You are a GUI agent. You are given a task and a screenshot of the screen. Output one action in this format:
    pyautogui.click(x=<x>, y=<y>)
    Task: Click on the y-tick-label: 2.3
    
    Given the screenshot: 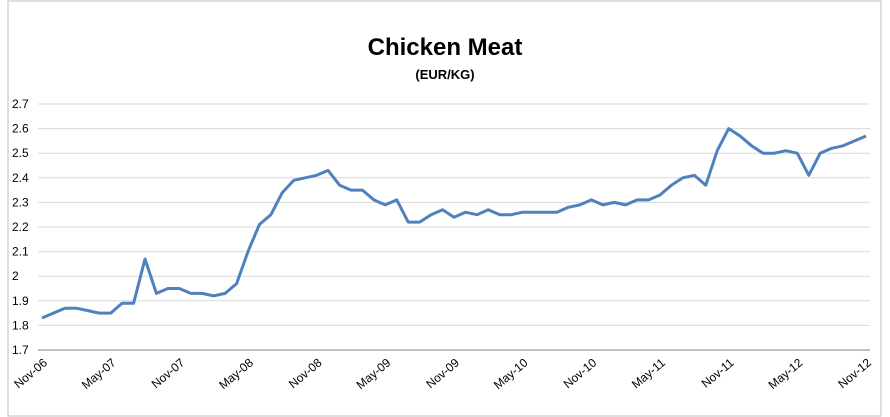 What is the action you would take?
    pyautogui.click(x=20, y=202)
    